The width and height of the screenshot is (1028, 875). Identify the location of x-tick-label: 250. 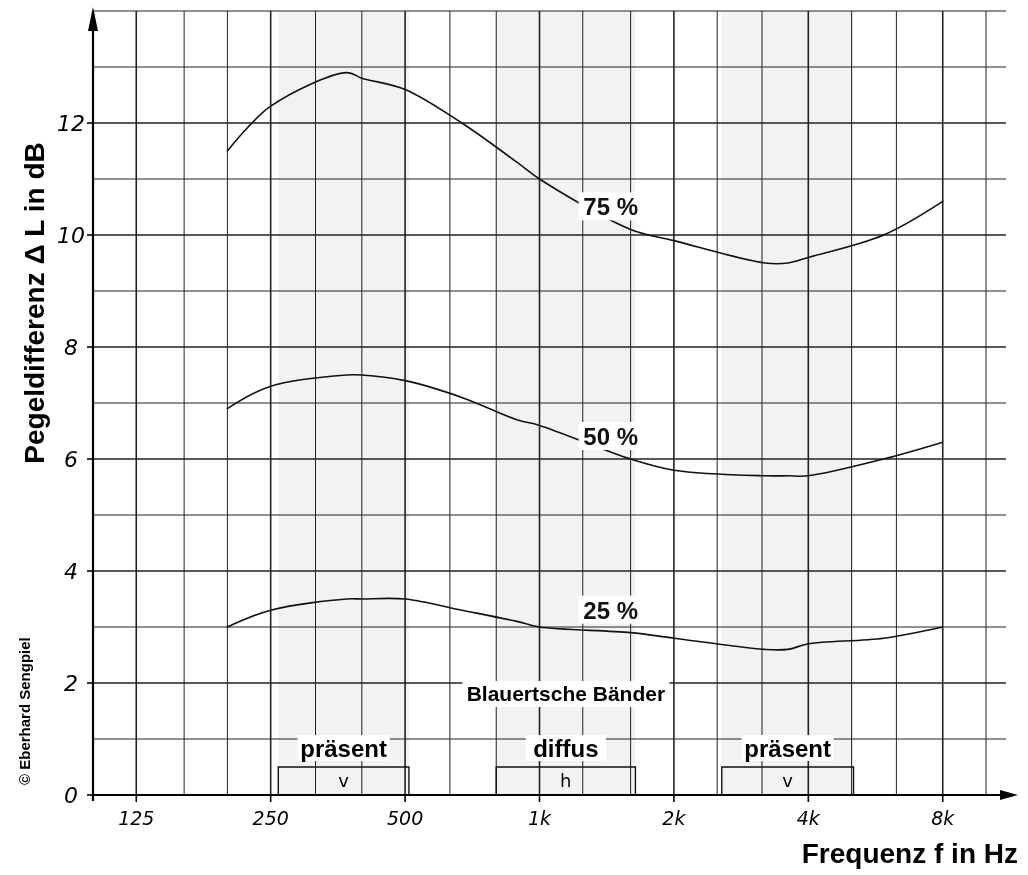
(270, 818).